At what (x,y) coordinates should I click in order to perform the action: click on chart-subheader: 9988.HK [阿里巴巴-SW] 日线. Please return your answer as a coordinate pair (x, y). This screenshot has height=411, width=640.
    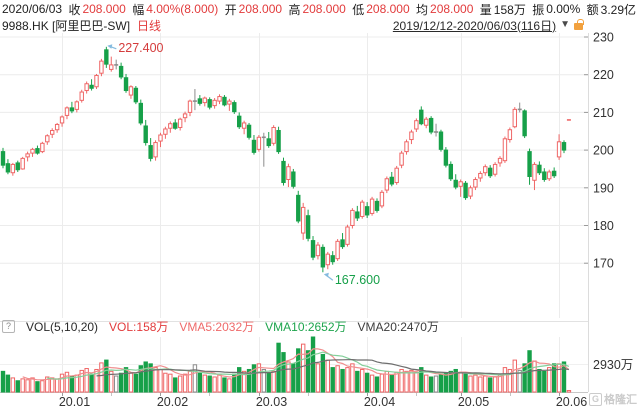
    Looking at the image, I should click on (81, 25).